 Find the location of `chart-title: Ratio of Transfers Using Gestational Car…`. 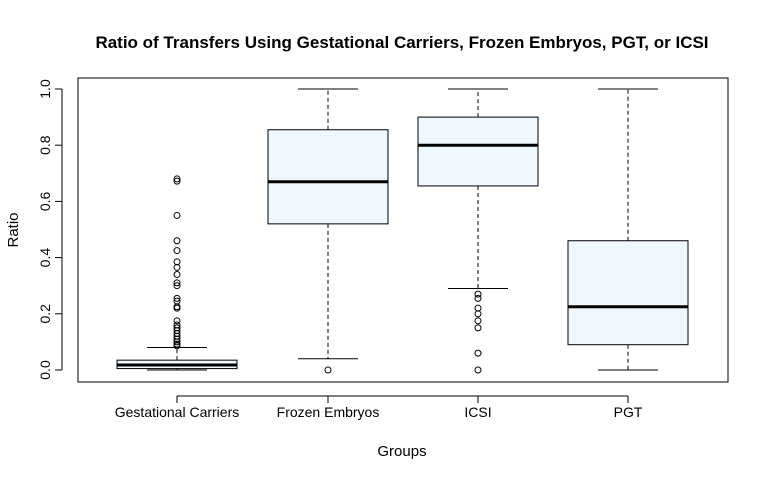

chart-title: Ratio of Transfers Using Gestational Car… is located at coordinates (401, 42).